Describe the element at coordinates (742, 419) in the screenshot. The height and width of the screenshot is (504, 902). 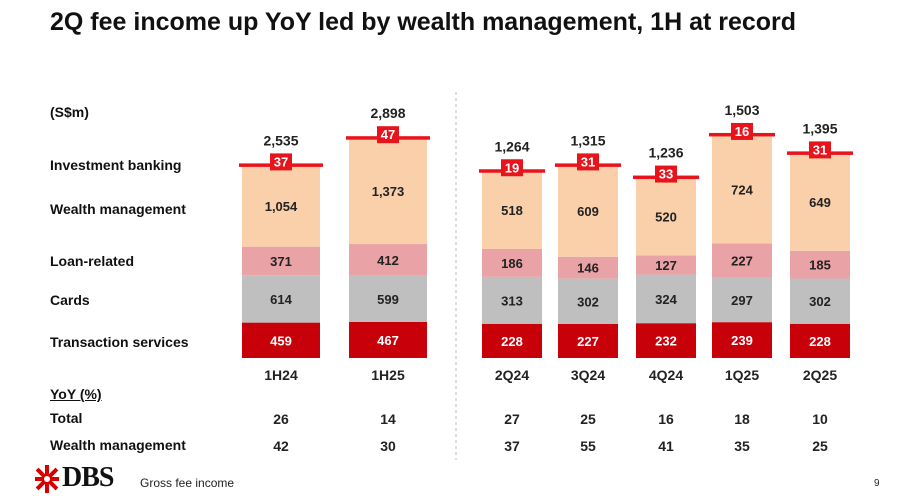
I see `yoy-total-1Q25: 18` at that location.